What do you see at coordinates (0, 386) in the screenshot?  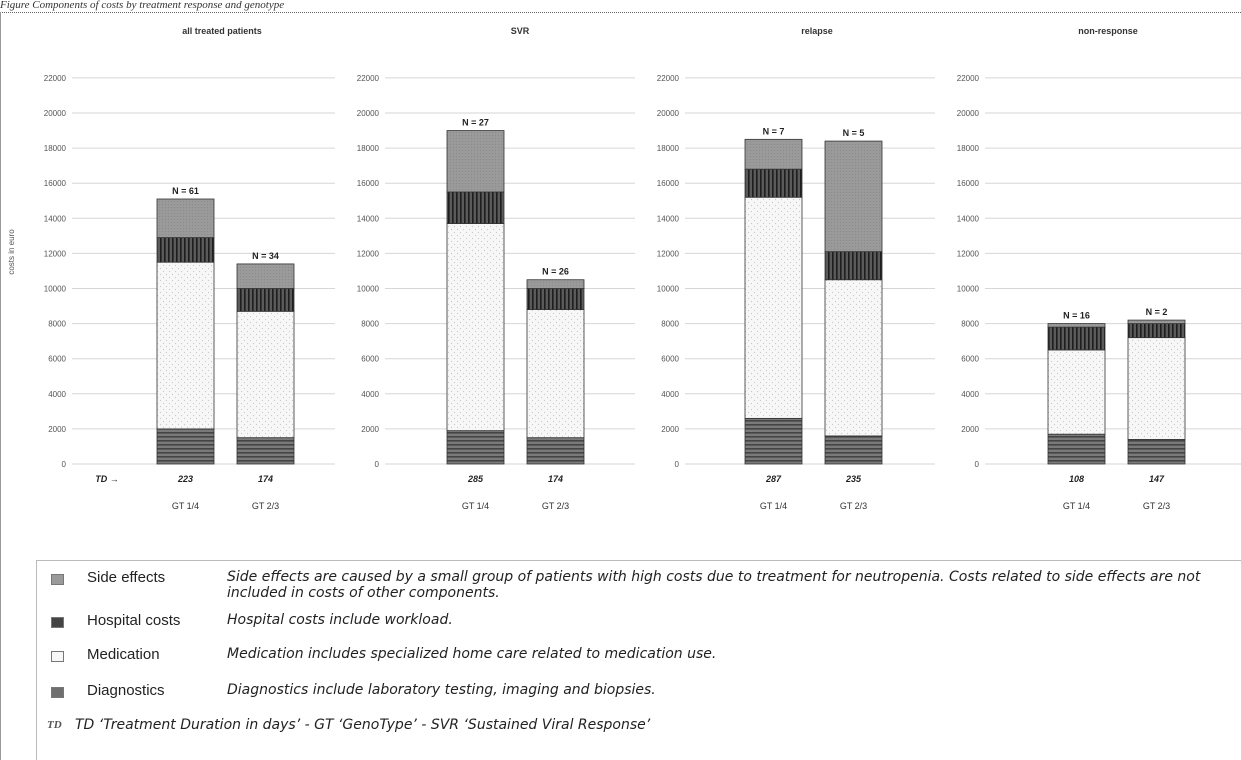 I see `figure-frame-left` at bounding box center [0, 386].